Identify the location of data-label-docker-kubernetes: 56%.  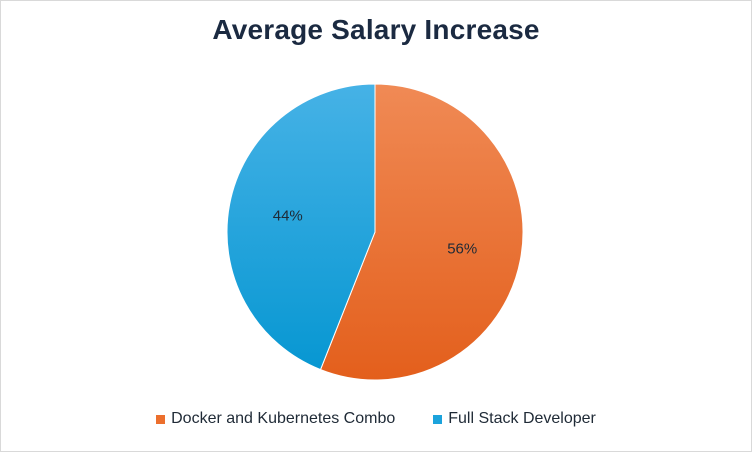
(462, 249).